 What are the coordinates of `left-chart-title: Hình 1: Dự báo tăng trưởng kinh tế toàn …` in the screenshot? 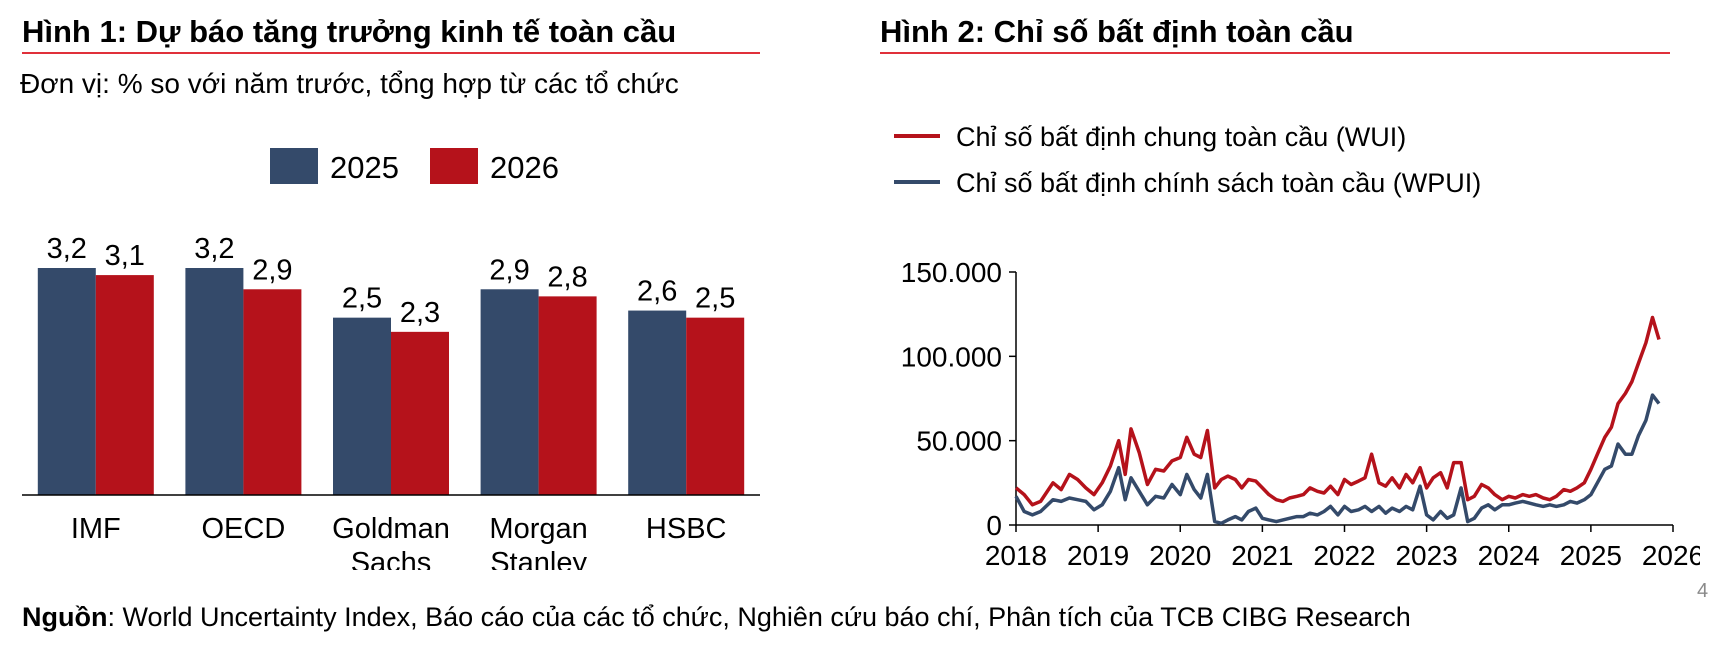 It's located at (349, 31).